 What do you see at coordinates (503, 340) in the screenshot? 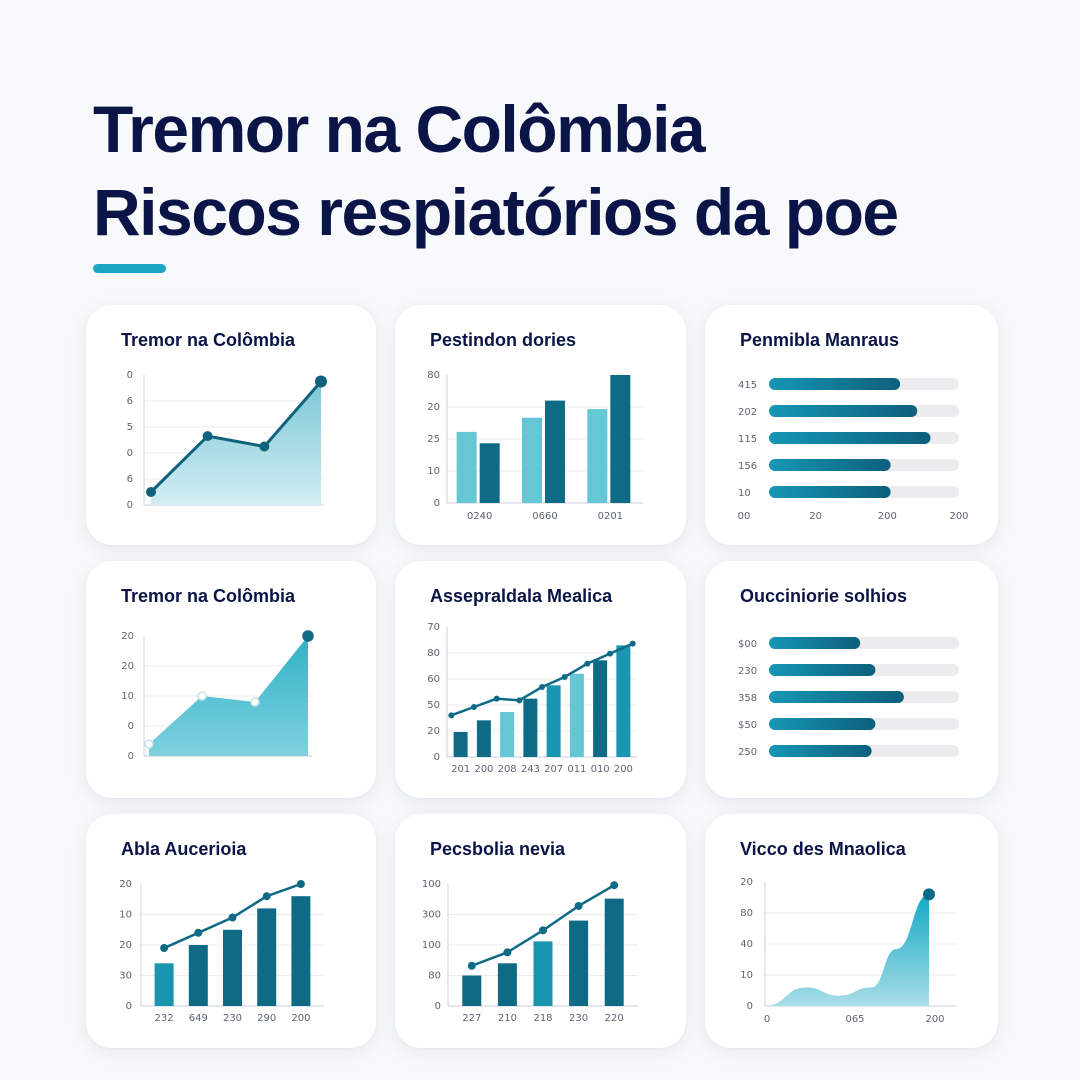
I see `chart-title-2: Pestindon dories` at bounding box center [503, 340].